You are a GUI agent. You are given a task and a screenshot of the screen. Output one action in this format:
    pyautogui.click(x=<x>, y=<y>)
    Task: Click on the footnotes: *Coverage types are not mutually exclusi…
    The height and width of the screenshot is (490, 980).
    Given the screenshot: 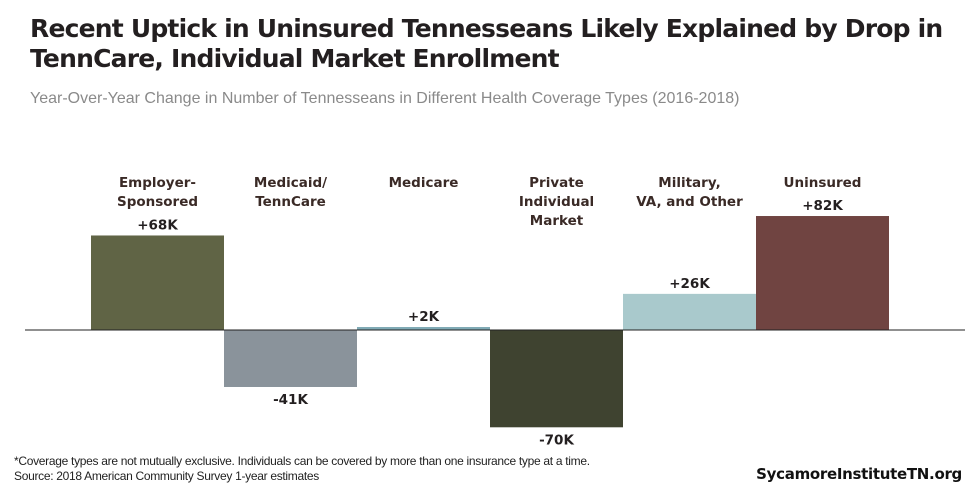 What is the action you would take?
    pyautogui.click(x=302, y=469)
    